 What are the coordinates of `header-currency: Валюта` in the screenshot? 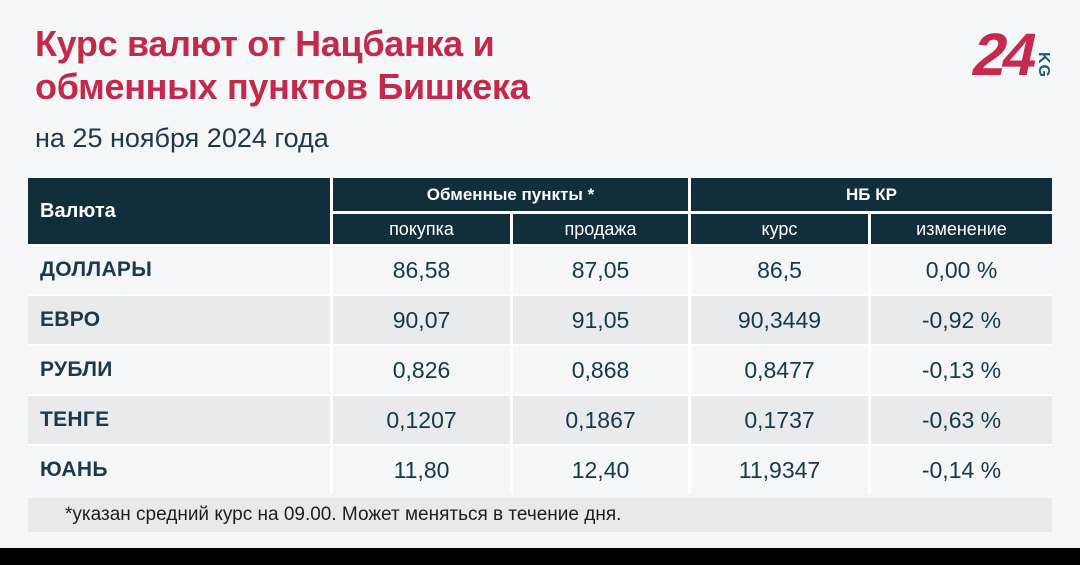 It's located at (179, 211).